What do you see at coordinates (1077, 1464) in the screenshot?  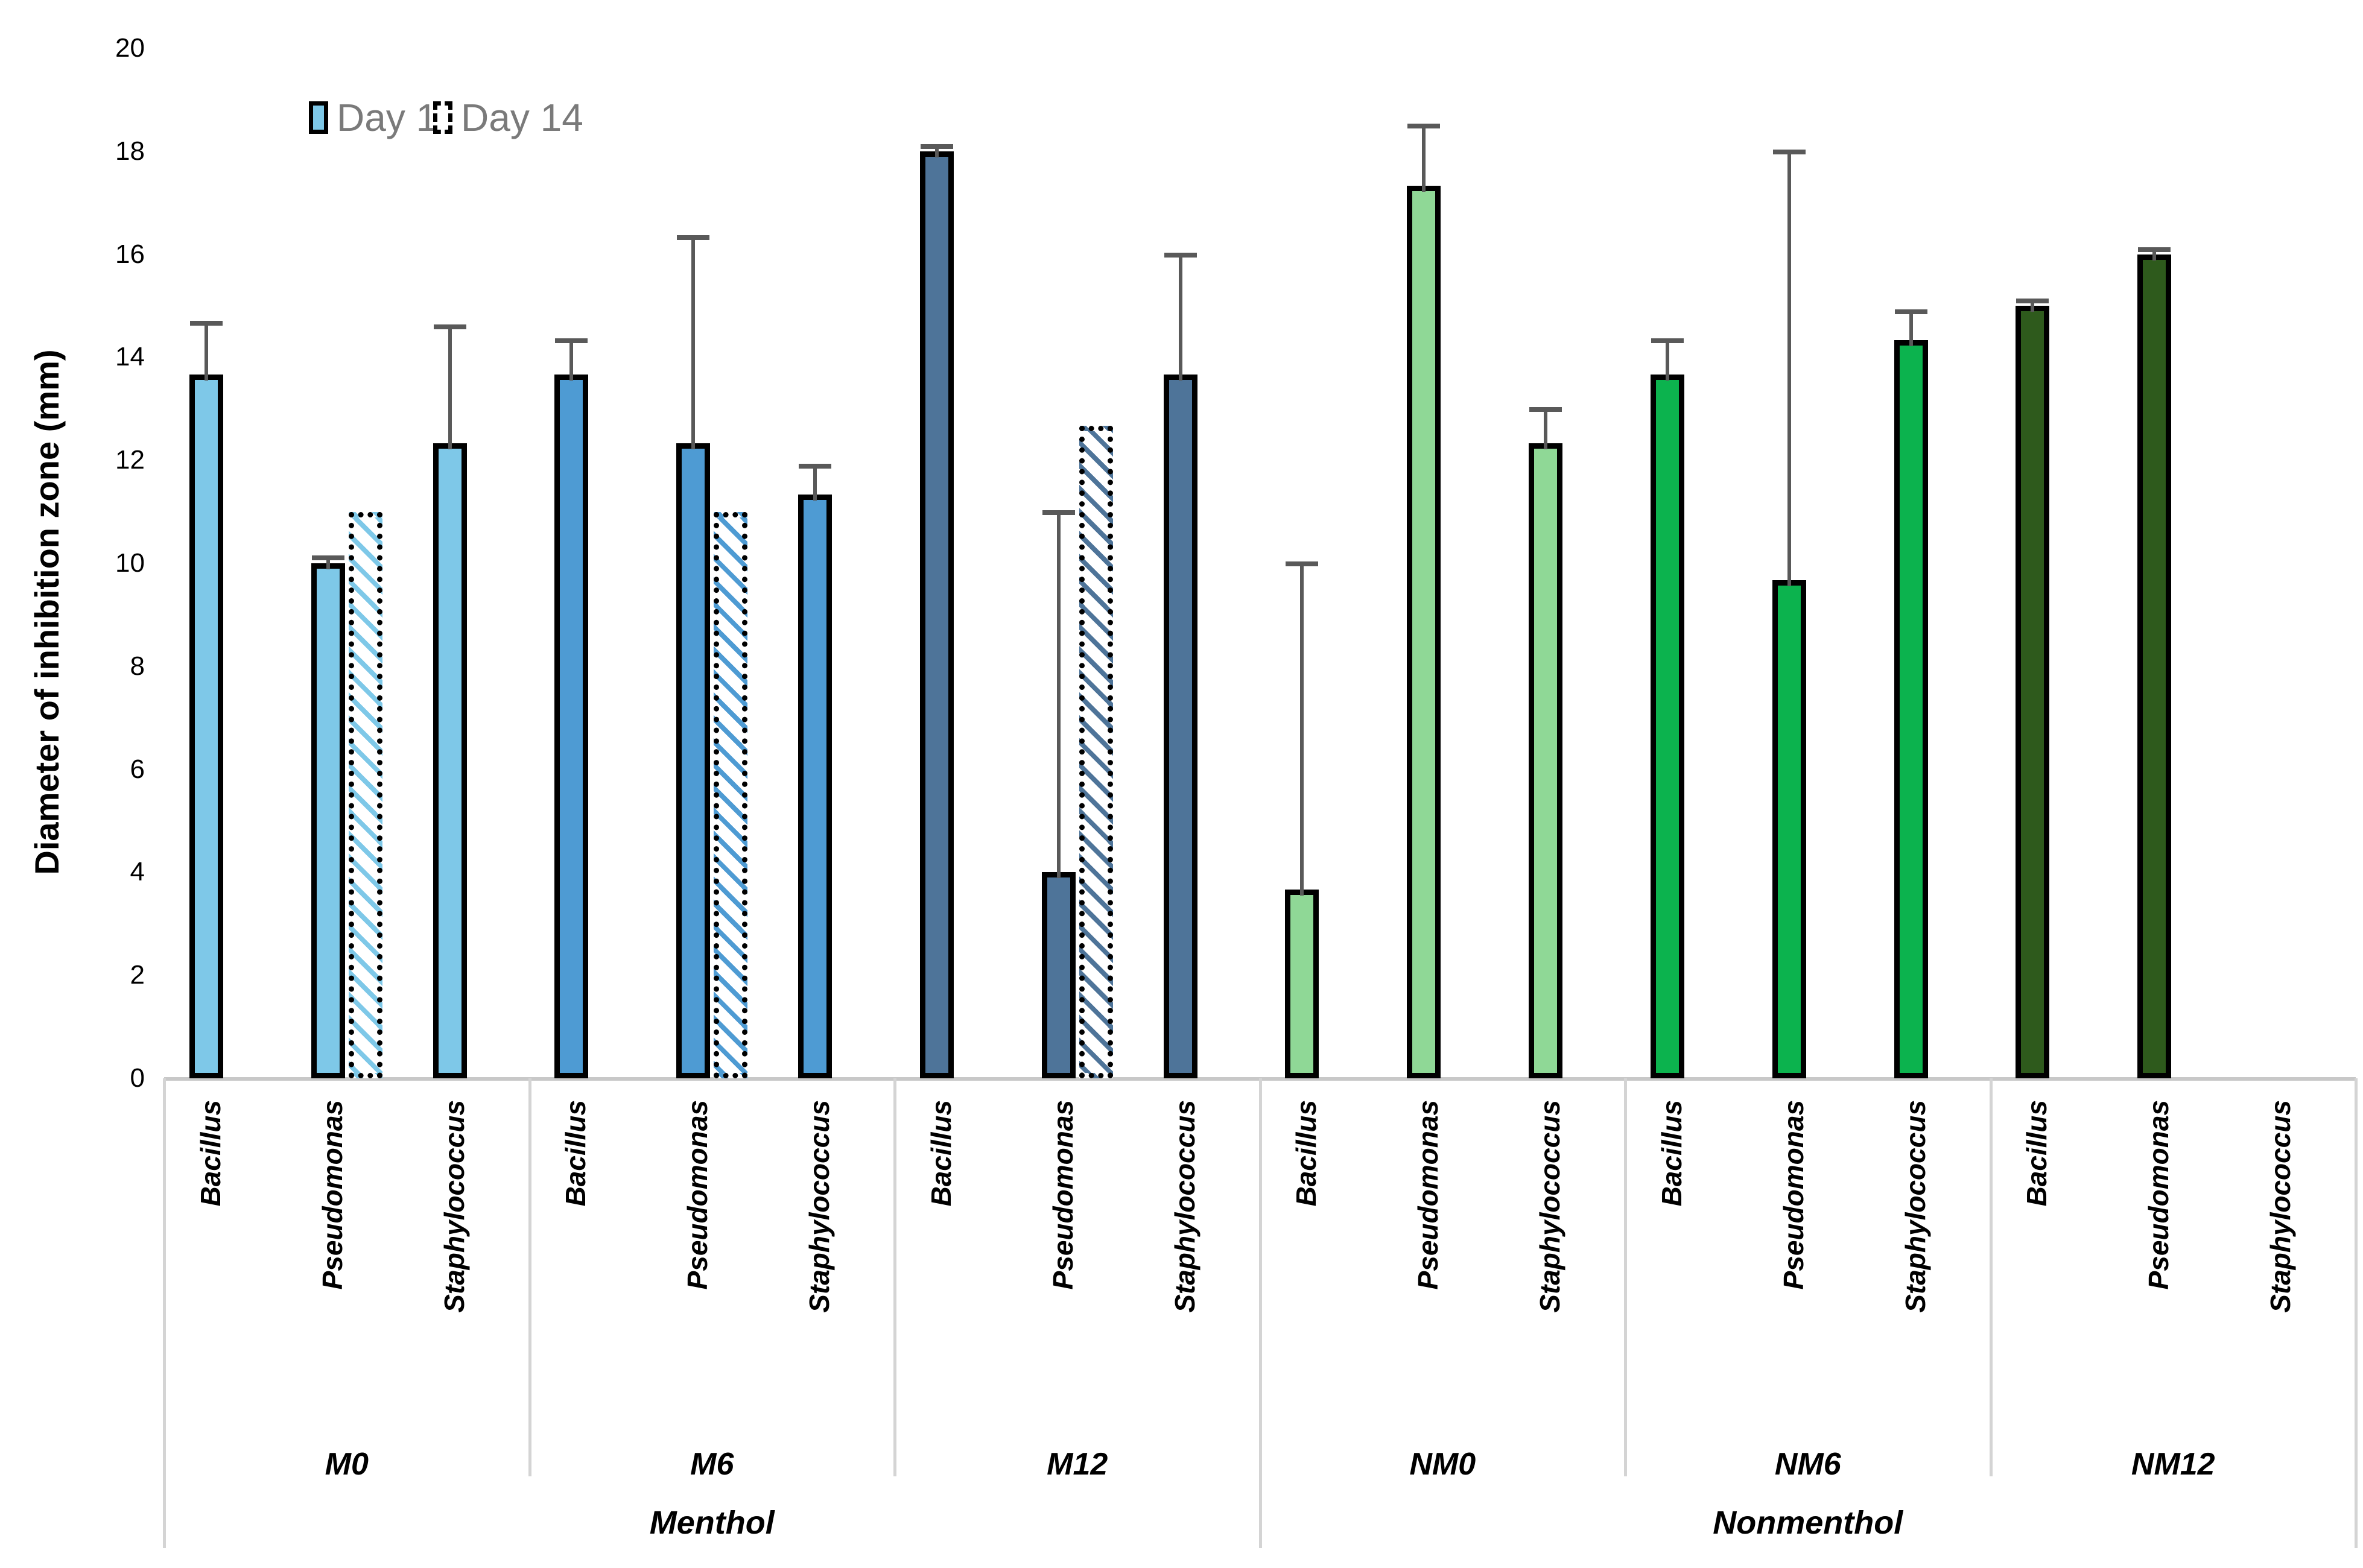 I see `condition-label: M12` at bounding box center [1077, 1464].